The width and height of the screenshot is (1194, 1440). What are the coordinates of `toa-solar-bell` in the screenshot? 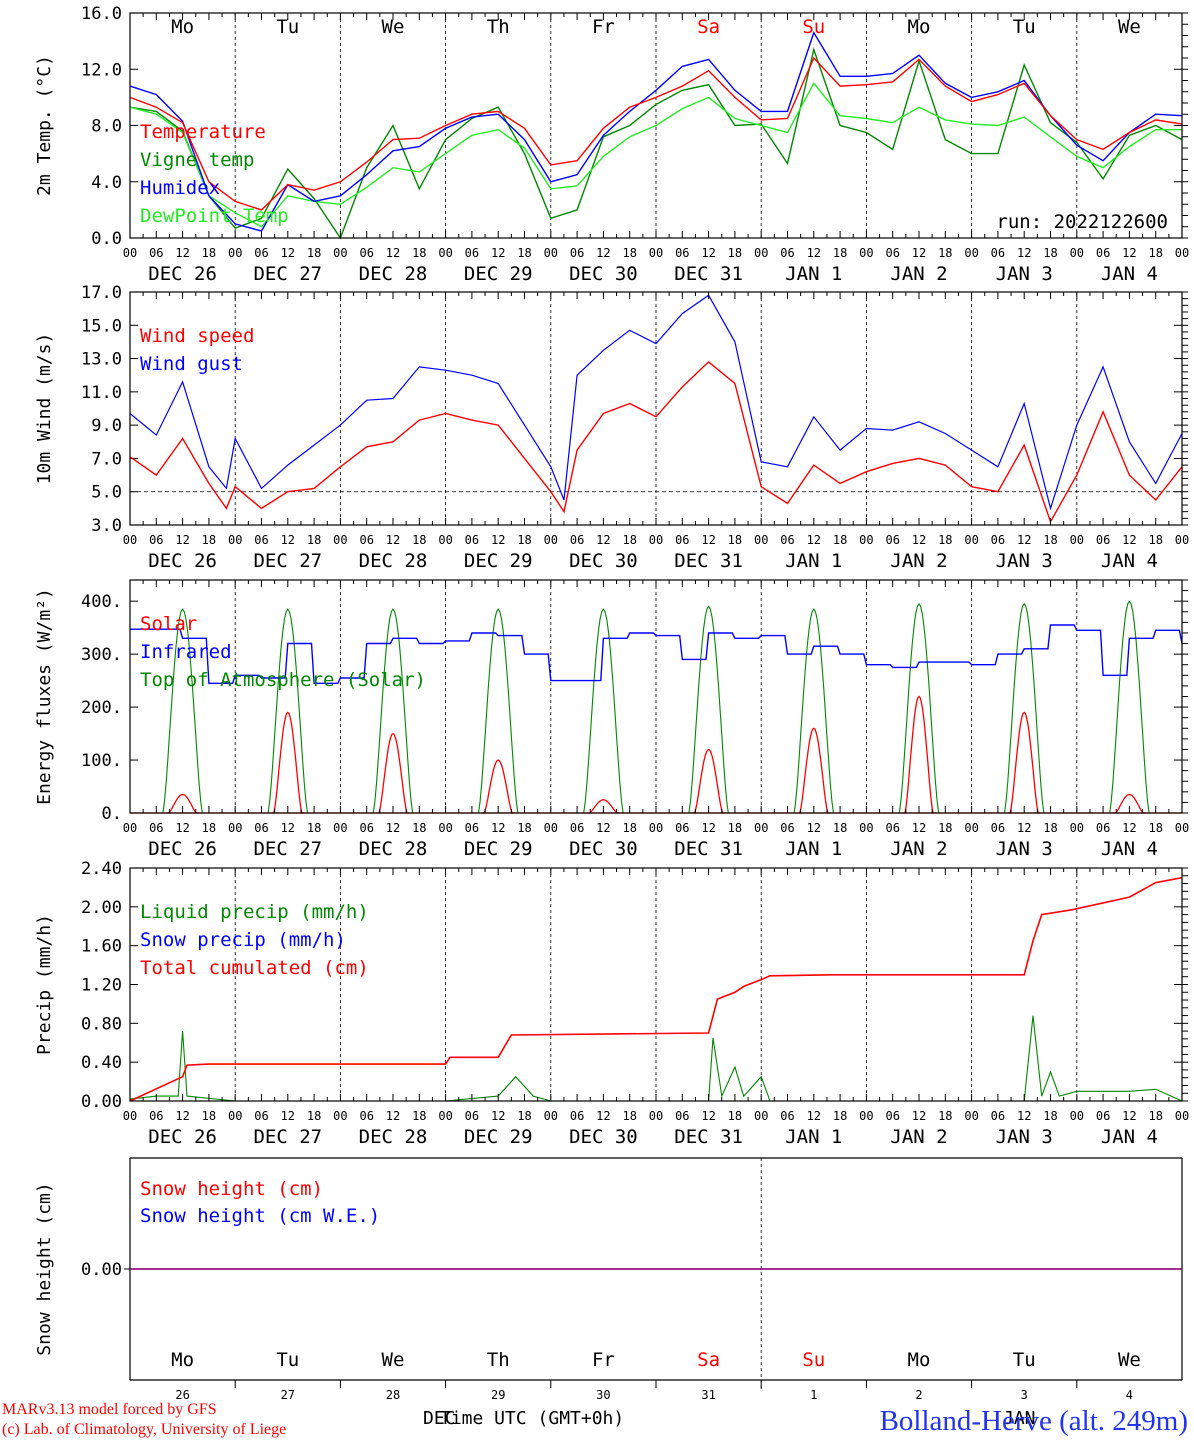 It's located at (182, 711).